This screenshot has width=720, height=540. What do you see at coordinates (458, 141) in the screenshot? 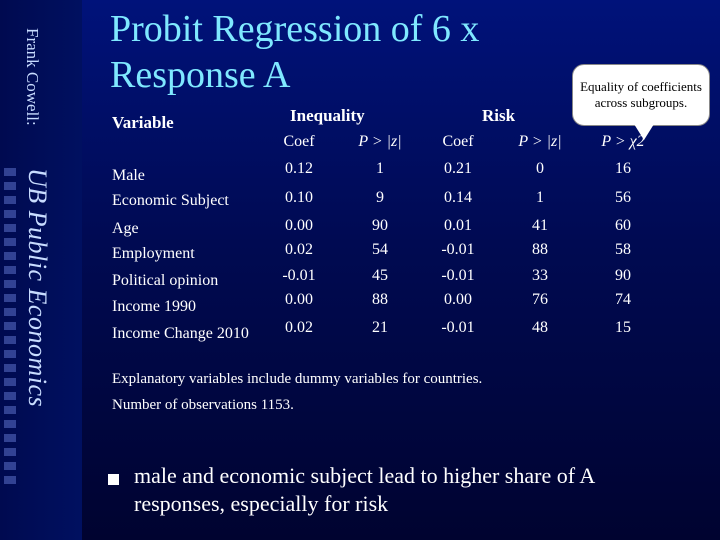
I see `header-risk-coef: Coef` at bounding box center [458, 141].